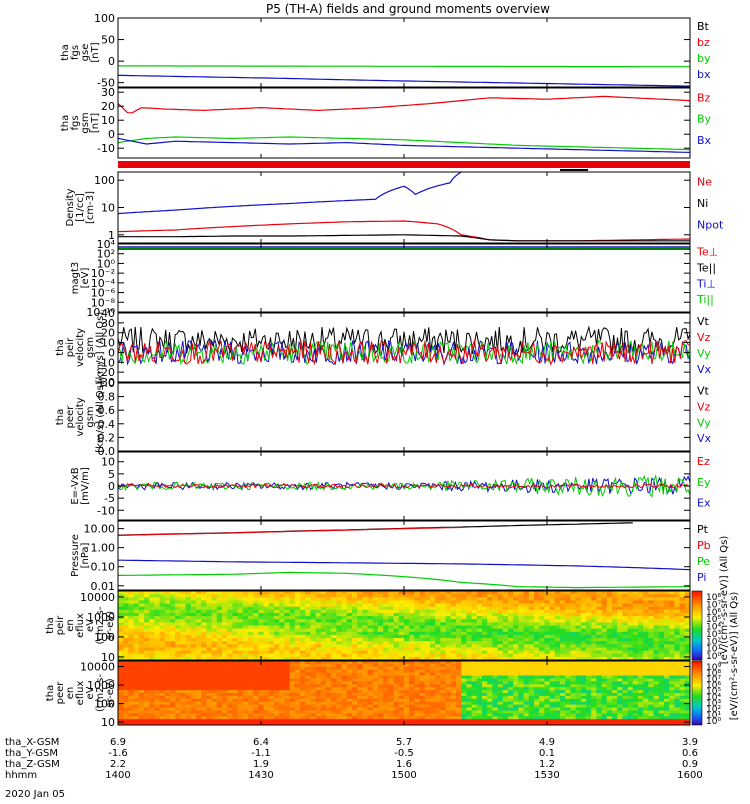  Describe the element at coordinates (103, 567) in the screenshot. I see `y-tick-label: 0.10` at that location.